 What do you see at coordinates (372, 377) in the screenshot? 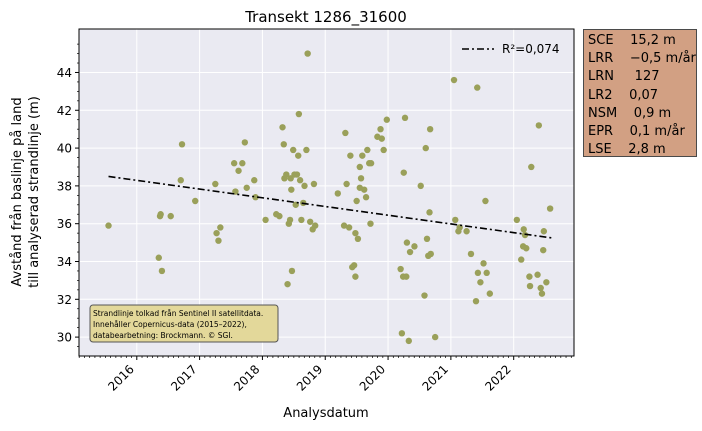
I see `x-tick-label: 2020` at bounding box center [372, 377].